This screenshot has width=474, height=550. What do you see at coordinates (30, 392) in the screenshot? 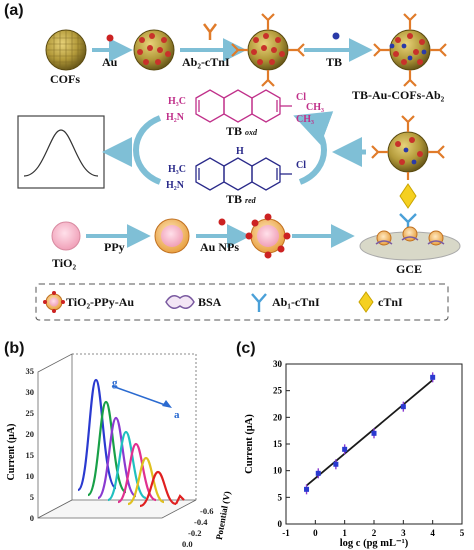
I see `ytick-30: 30` at bounding box center [30, 392].